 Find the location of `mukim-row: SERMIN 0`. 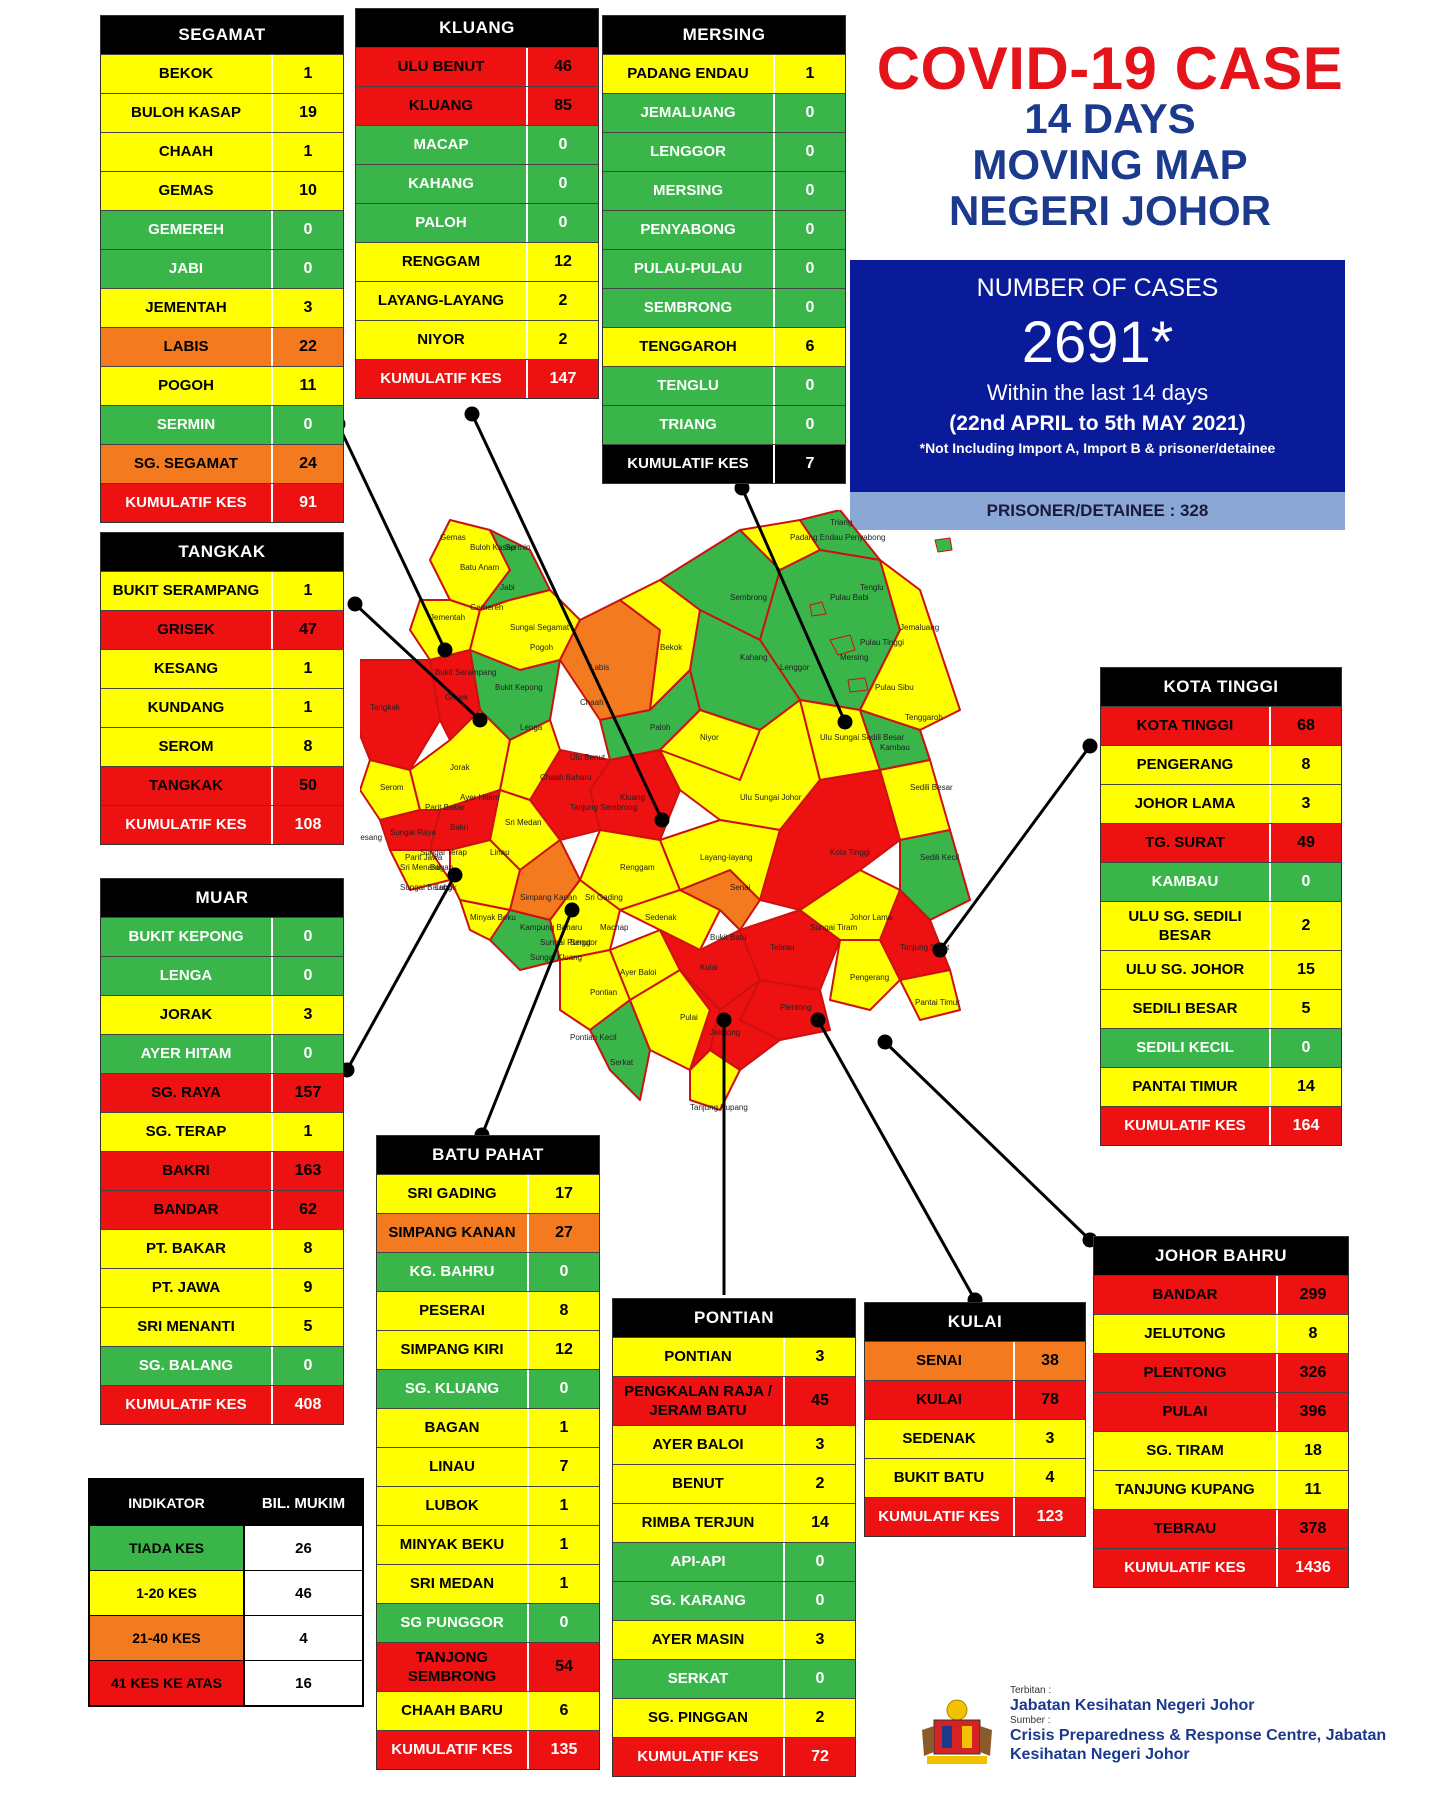

mukim-row: SERMIN 0 is located at coordinates (222, 424).